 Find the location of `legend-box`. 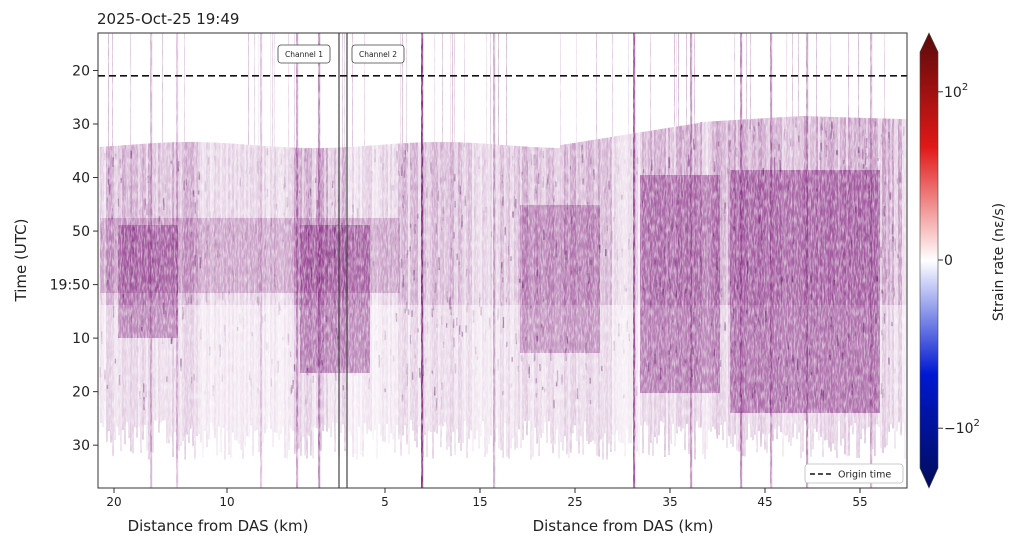

legend-box is located at coordinates (854, 473).